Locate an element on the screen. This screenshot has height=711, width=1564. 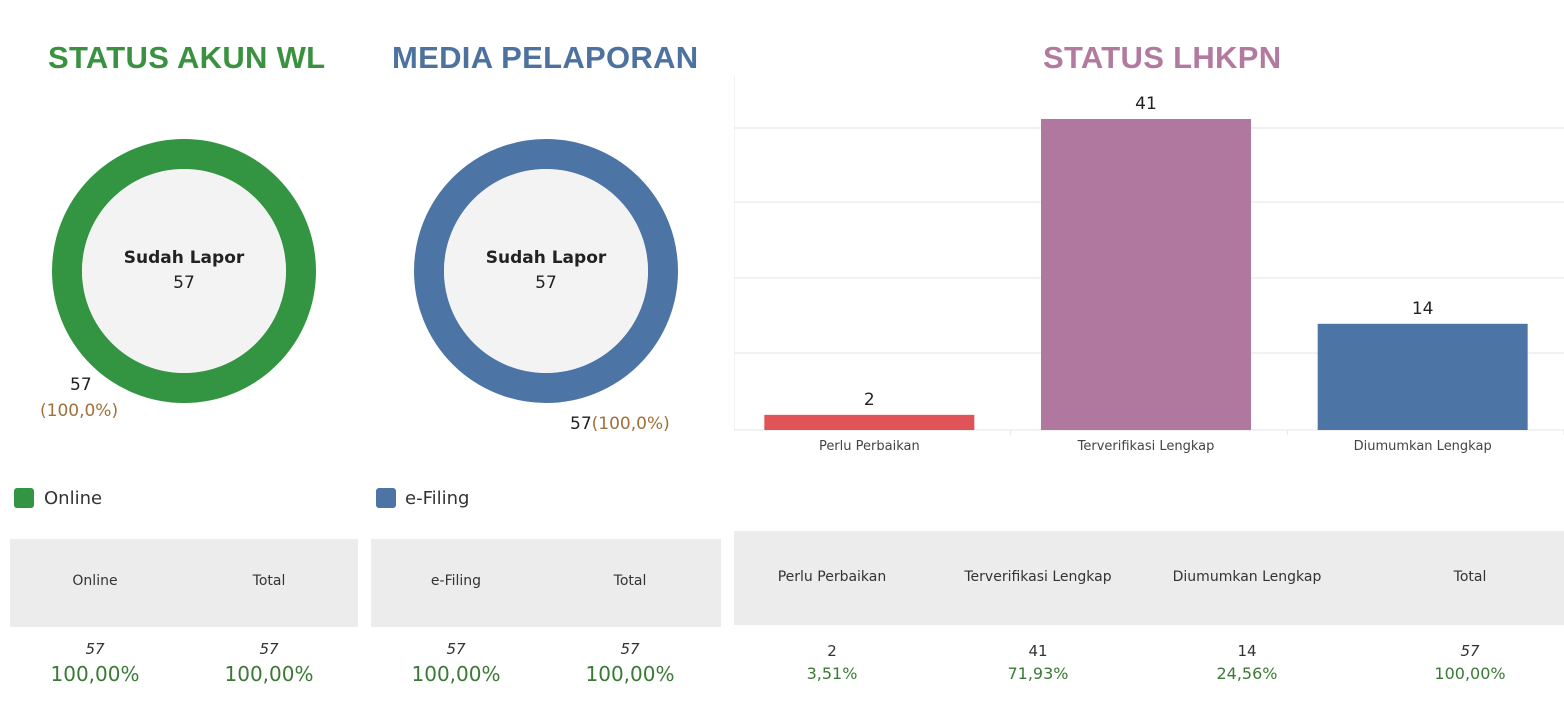
media-pelaporan-count-0: 57 is located at coordinates (456, 649).